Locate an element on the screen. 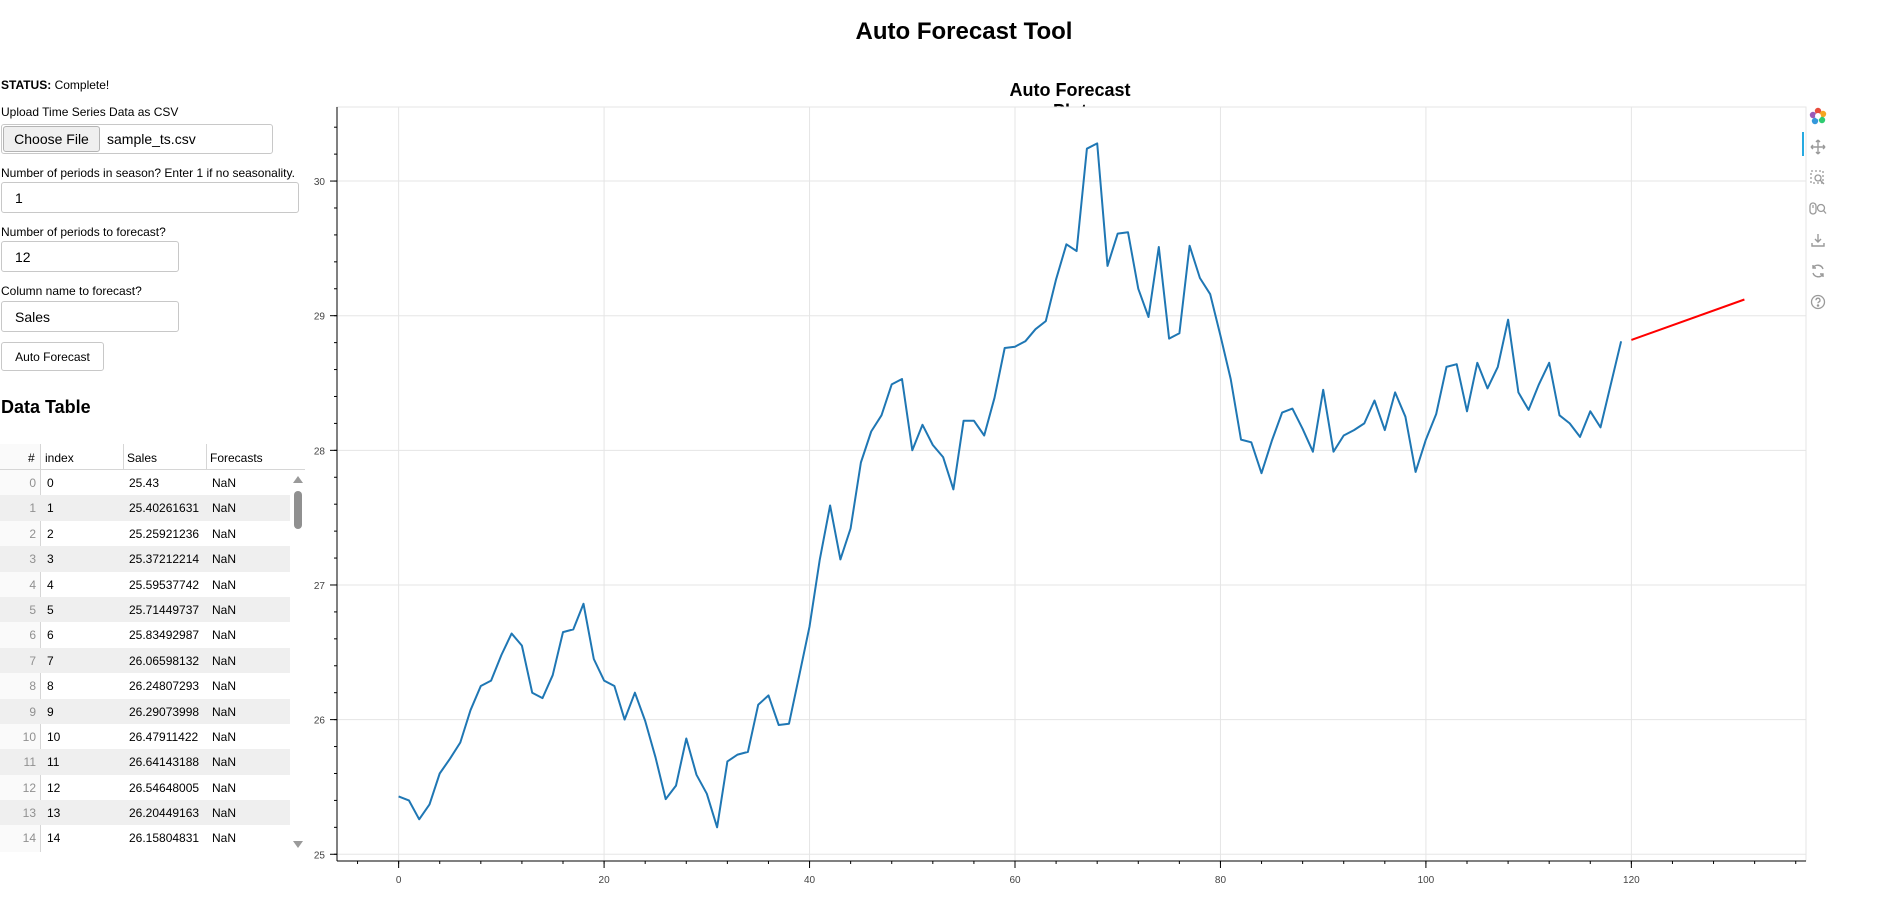 The image size is (1881, 899). column-header-index: index is located at coordinates (59, 458).